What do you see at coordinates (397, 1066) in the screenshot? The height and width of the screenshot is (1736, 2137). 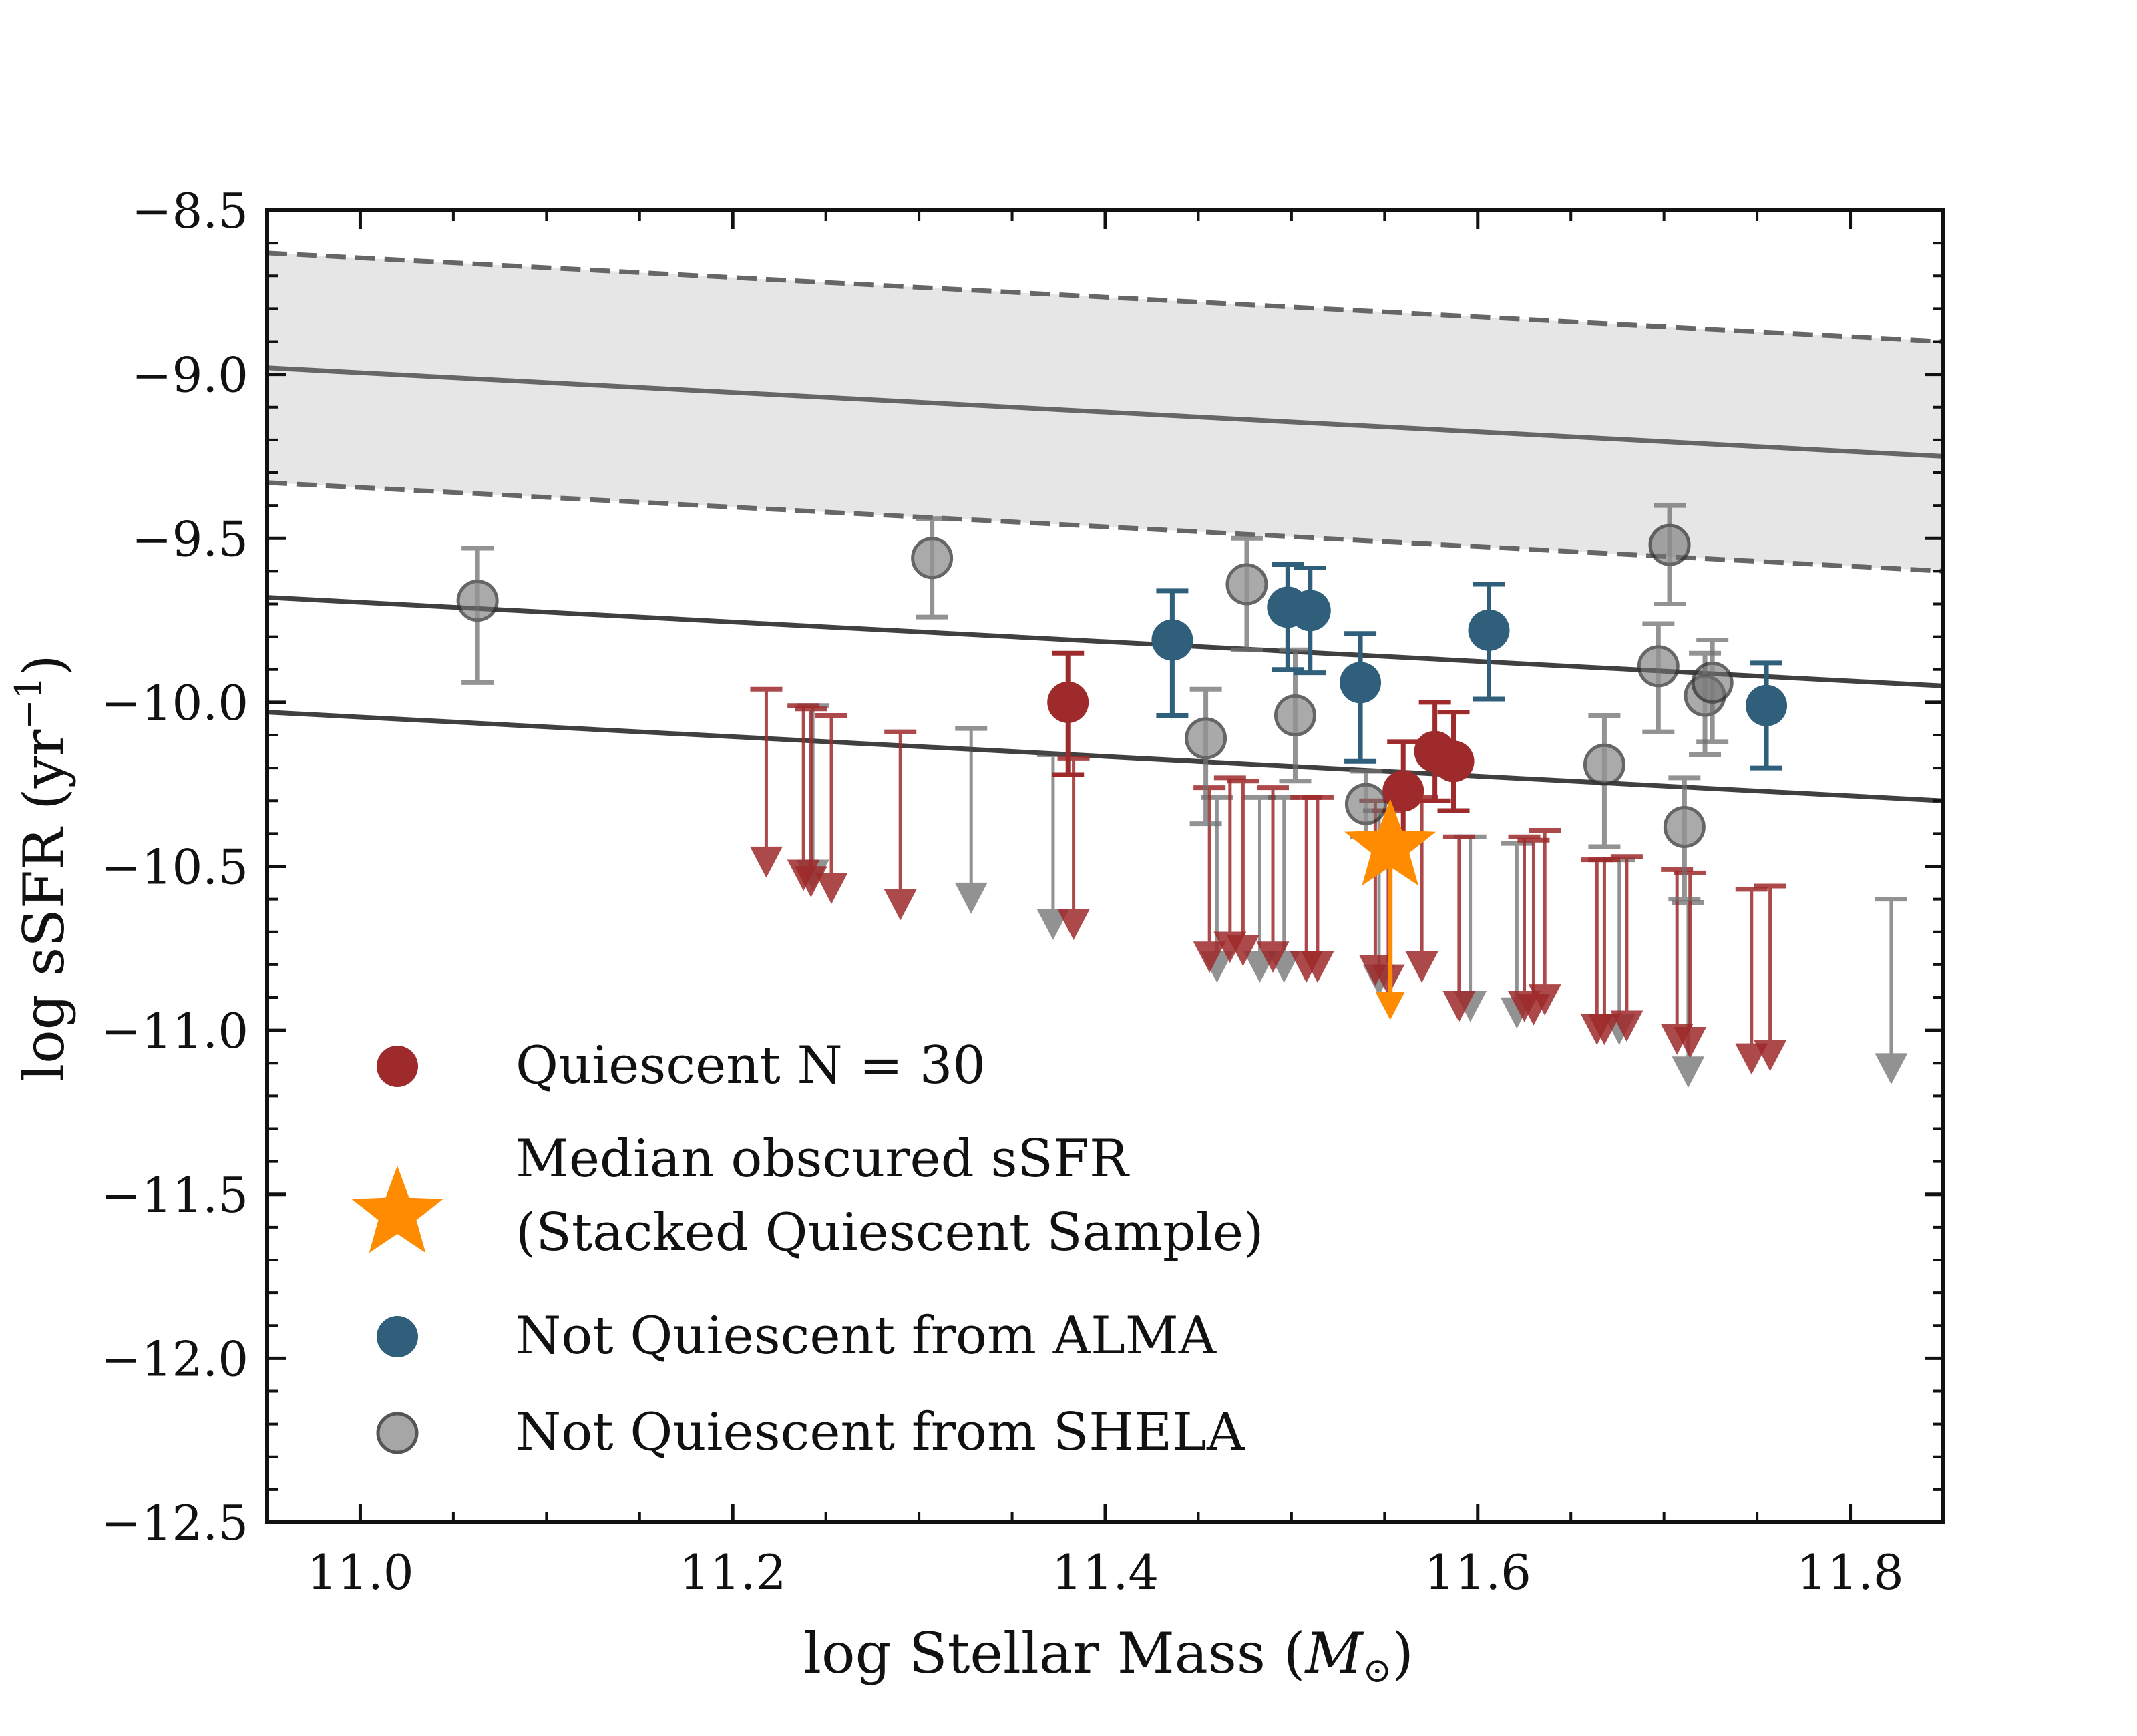 I see `legend-quiescent-marker` at bounding box center [397, 1066].